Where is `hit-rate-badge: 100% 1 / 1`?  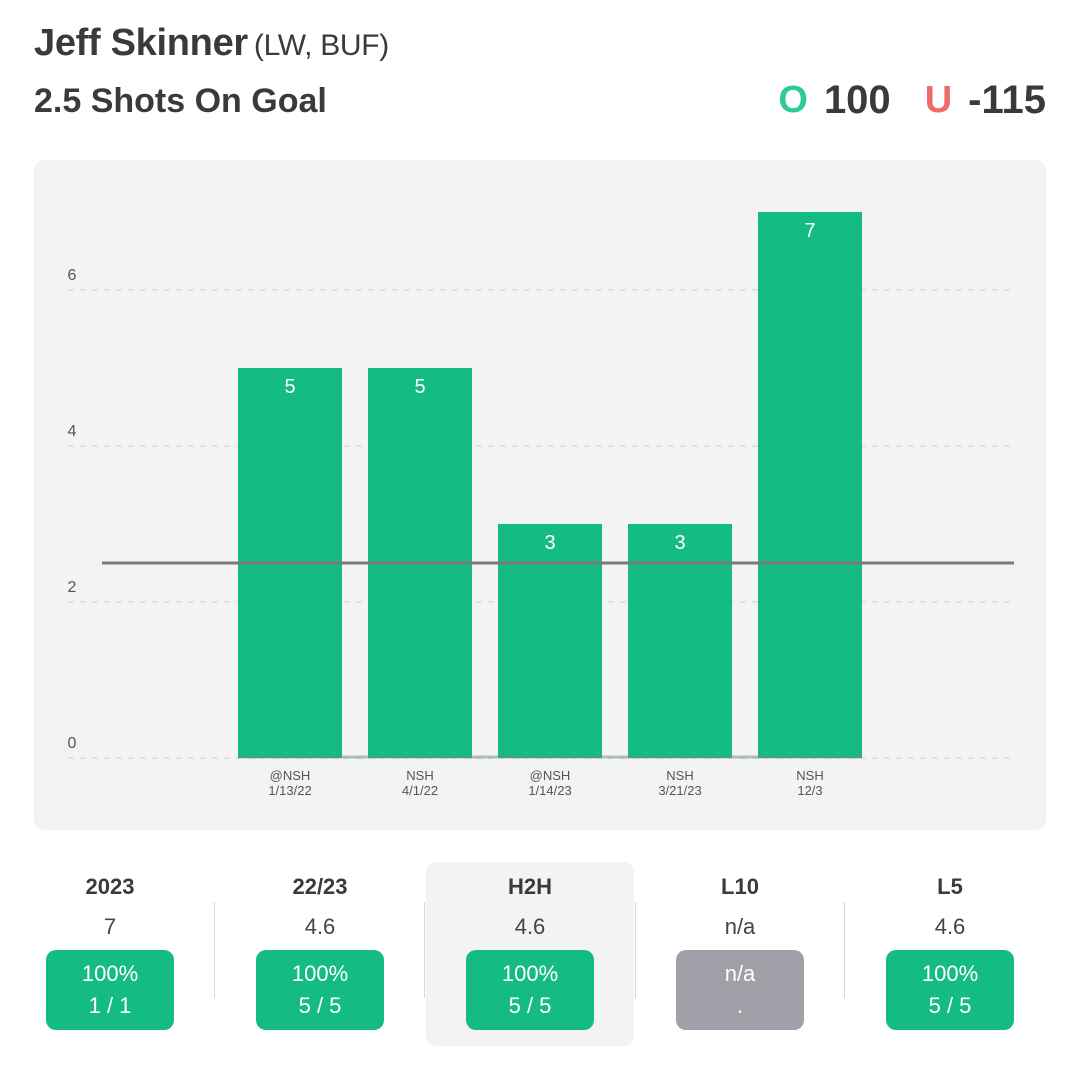
hit-rate-badge: 100% 1 / 1 is located at coordinates (110, 990).